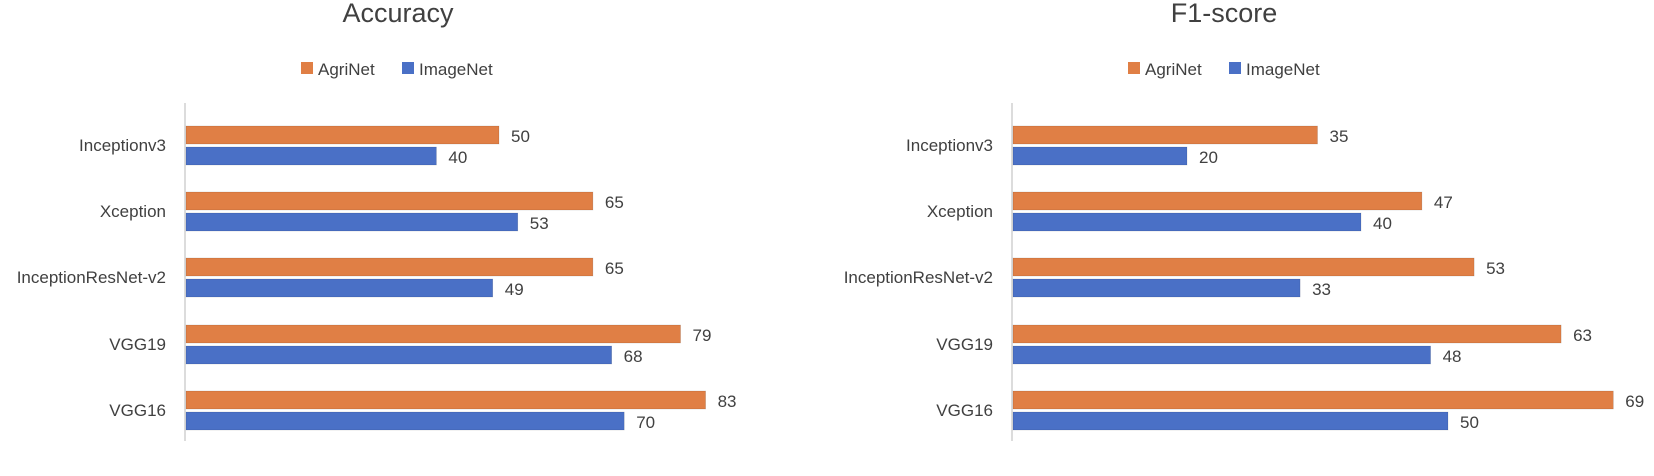  I want to click on data-label-agrinet-vgg16: 69, so click(1634, 401).